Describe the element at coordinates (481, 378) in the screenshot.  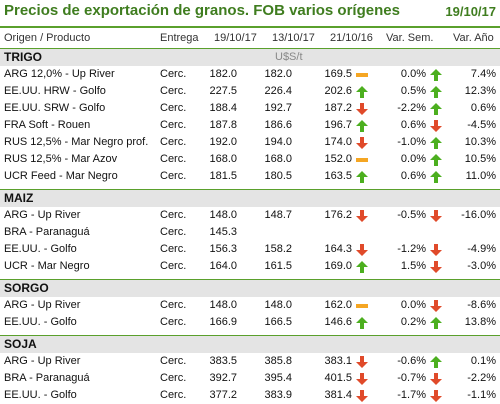
I see `var-anio-cell: -2.2%` at that location.